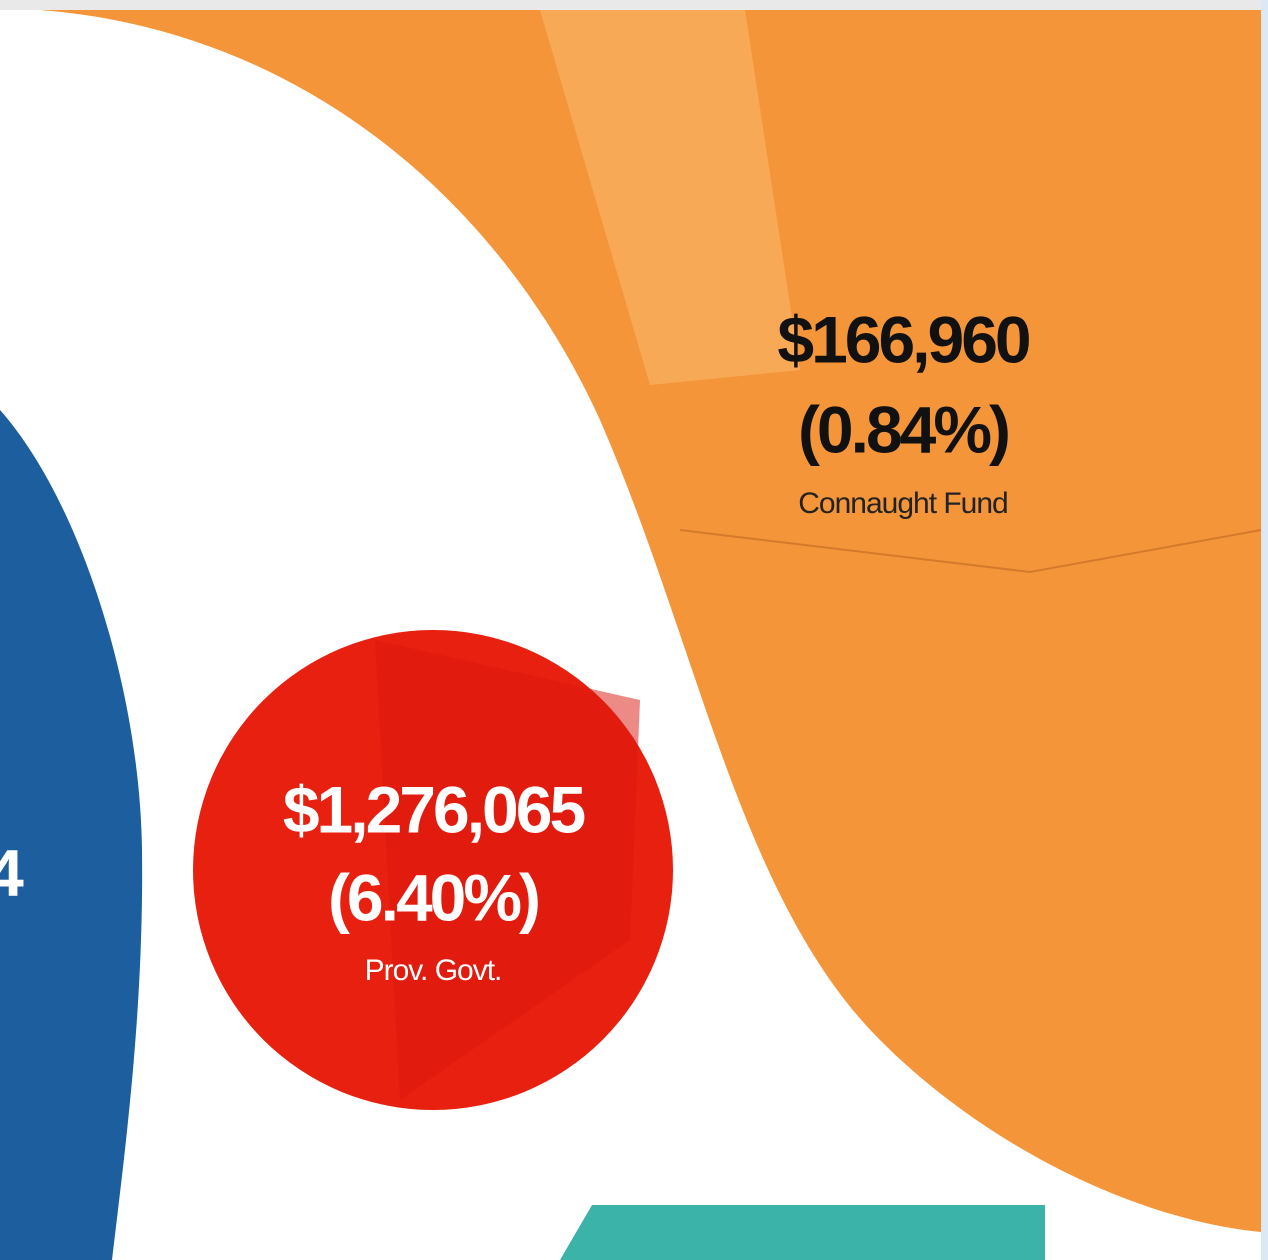 This screenshot has height=1260, width=1268. I want to click on teal-bubble, so click(802, 1232).